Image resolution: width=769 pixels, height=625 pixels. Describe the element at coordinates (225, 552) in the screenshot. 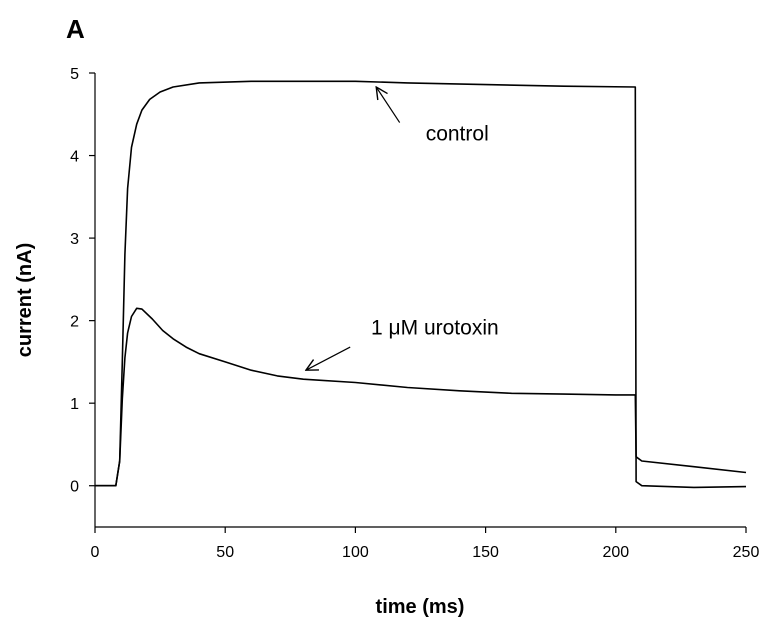

I see `x-tick-label: 50` at that location.